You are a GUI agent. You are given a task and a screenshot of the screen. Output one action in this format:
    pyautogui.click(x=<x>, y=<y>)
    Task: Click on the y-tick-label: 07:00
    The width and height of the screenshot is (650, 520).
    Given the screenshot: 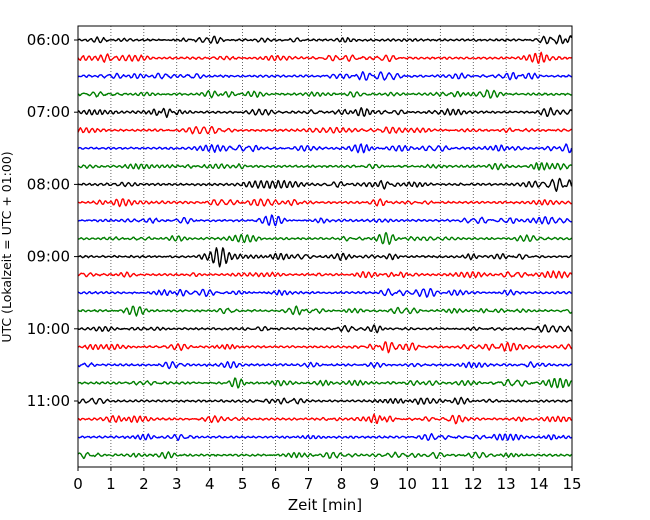 What is the action you would take?
    pyautogui.click(x=48, y=112)
    